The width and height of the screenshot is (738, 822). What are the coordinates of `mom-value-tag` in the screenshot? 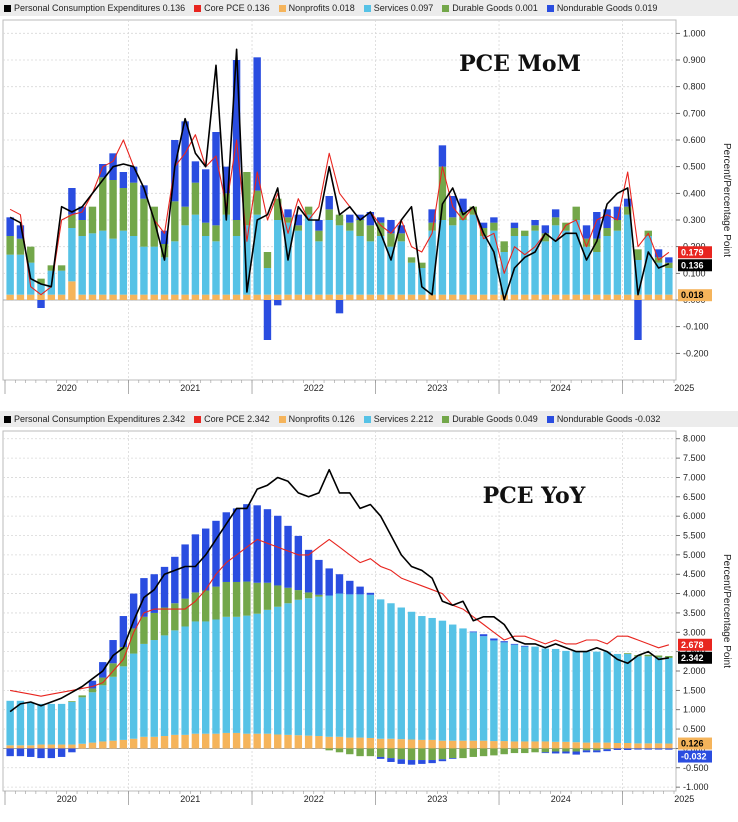 It's located at (695, 252).